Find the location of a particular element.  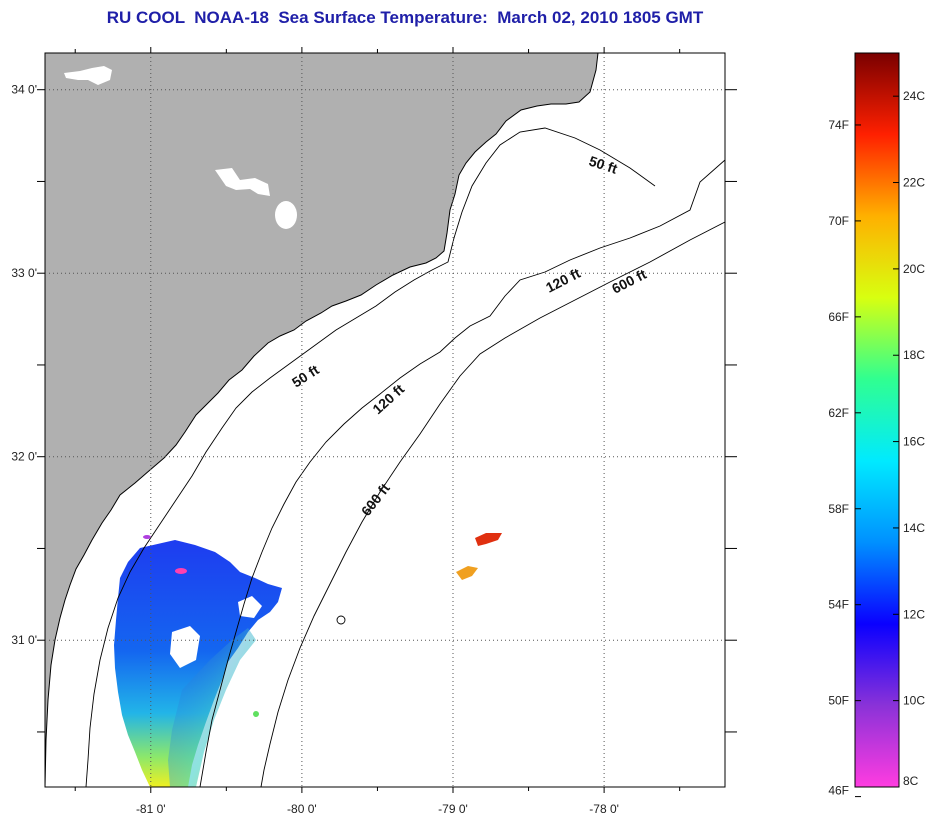

colorbar-label-fahrenheit: 46F is located at coordinates (838, 791).